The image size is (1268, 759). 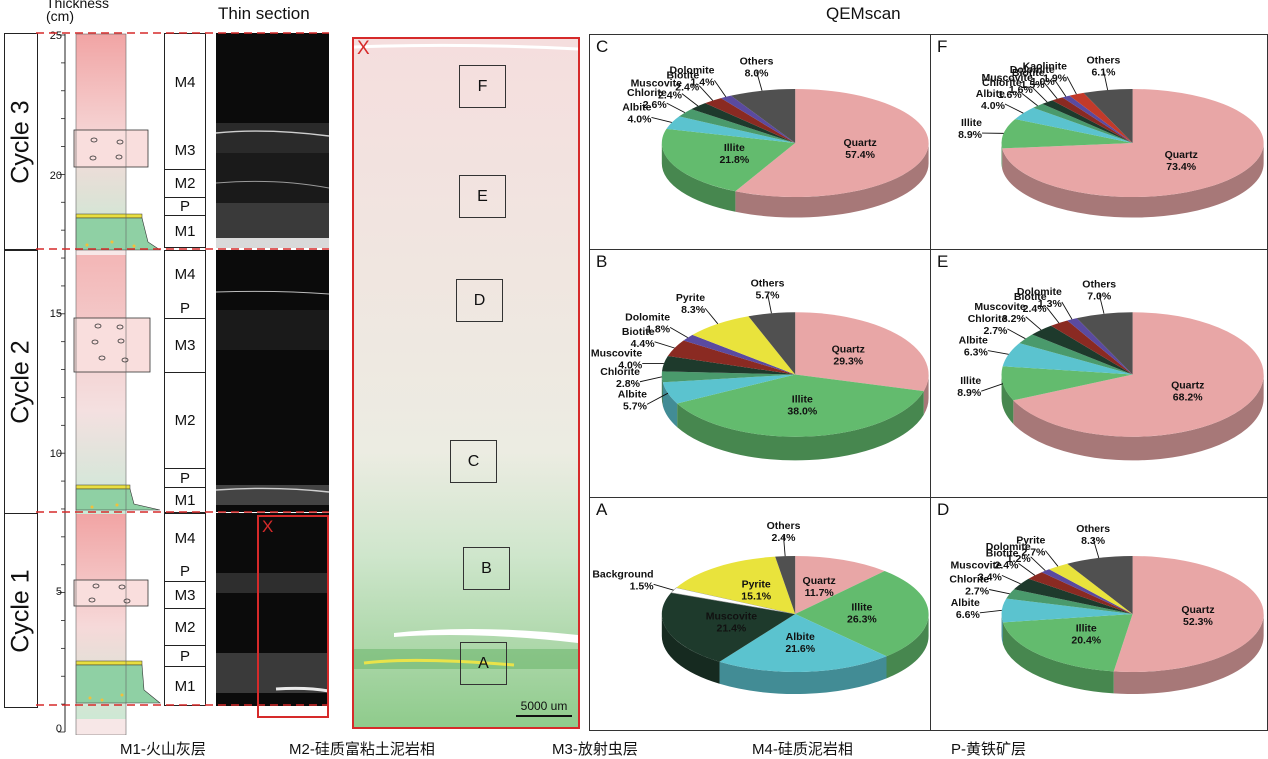 What do you see at coordinates (483, 663) in the screenshot?
I see `qemscan-box-A: A` at bounding box center [483, 663].